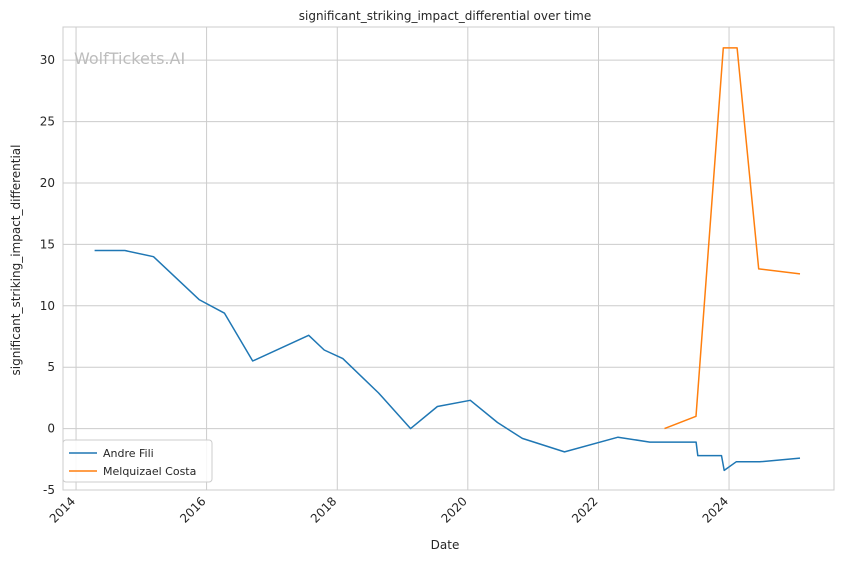 This screenshot has height=561, width=843. Describe the element at coordinates (51, 367) in the screenshot. I see `y-tick-label: 5` at that location.